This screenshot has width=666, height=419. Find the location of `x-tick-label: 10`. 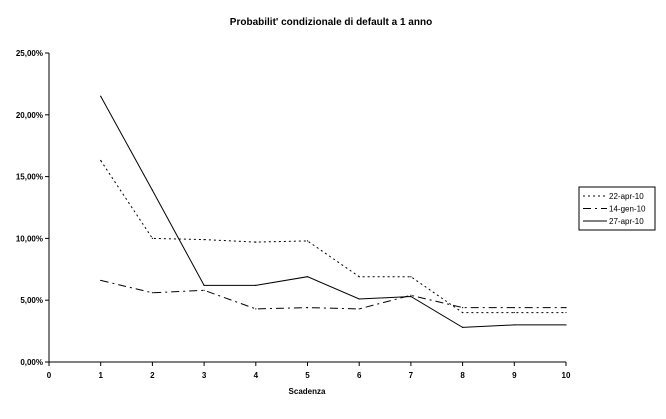

x-tick-label: 10 is located at coordinates (566, 375).